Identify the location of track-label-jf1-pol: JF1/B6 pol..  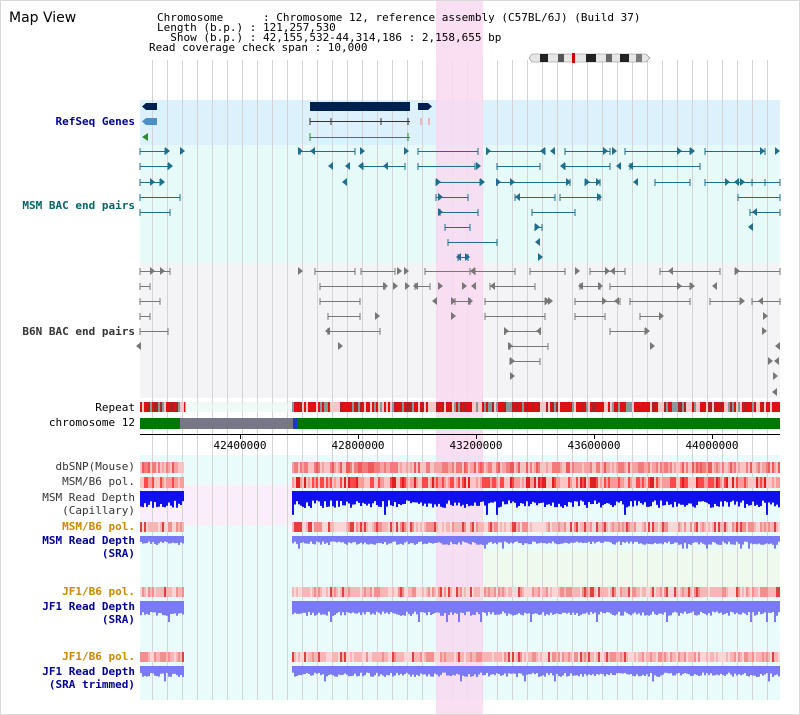
(98, 591).